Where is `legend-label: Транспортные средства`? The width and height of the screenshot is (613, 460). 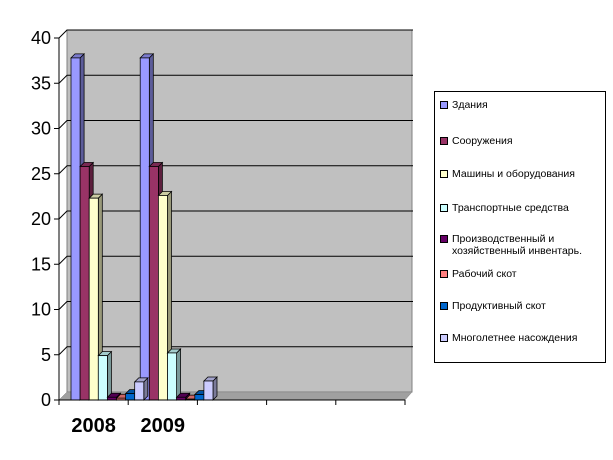
legend-label: Транспортные средства is located at coordinates (510, 208).